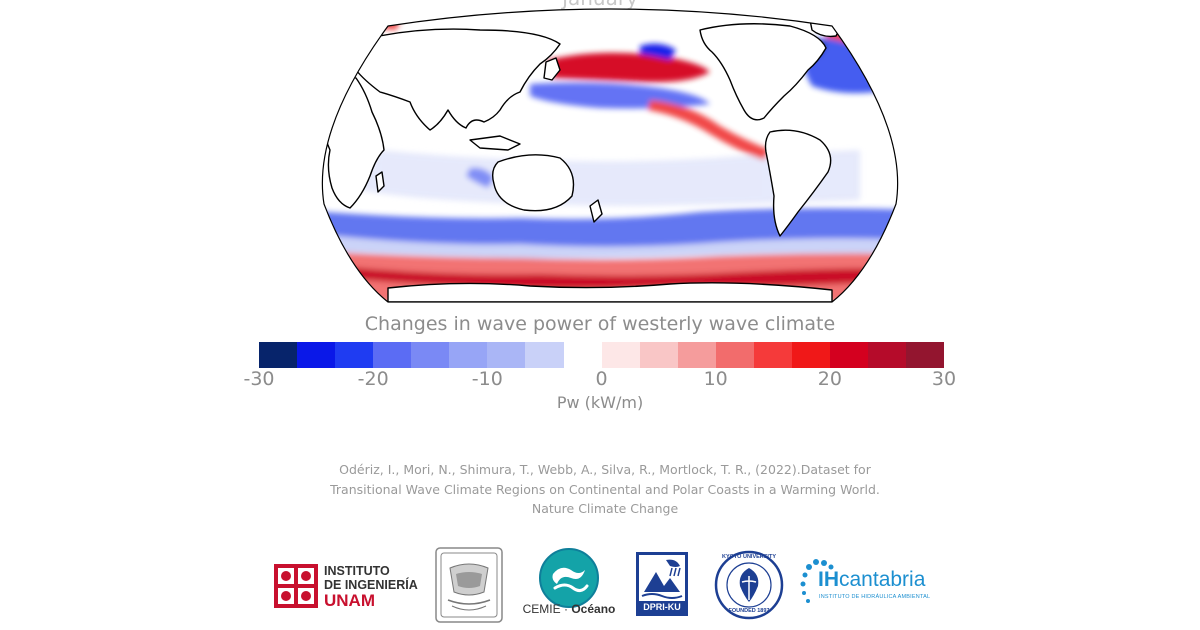  What do you see at coordinates (259, 379) in the screenshot?
I see `colorbar-tick-label: -30` at bounding box center [259, 379].